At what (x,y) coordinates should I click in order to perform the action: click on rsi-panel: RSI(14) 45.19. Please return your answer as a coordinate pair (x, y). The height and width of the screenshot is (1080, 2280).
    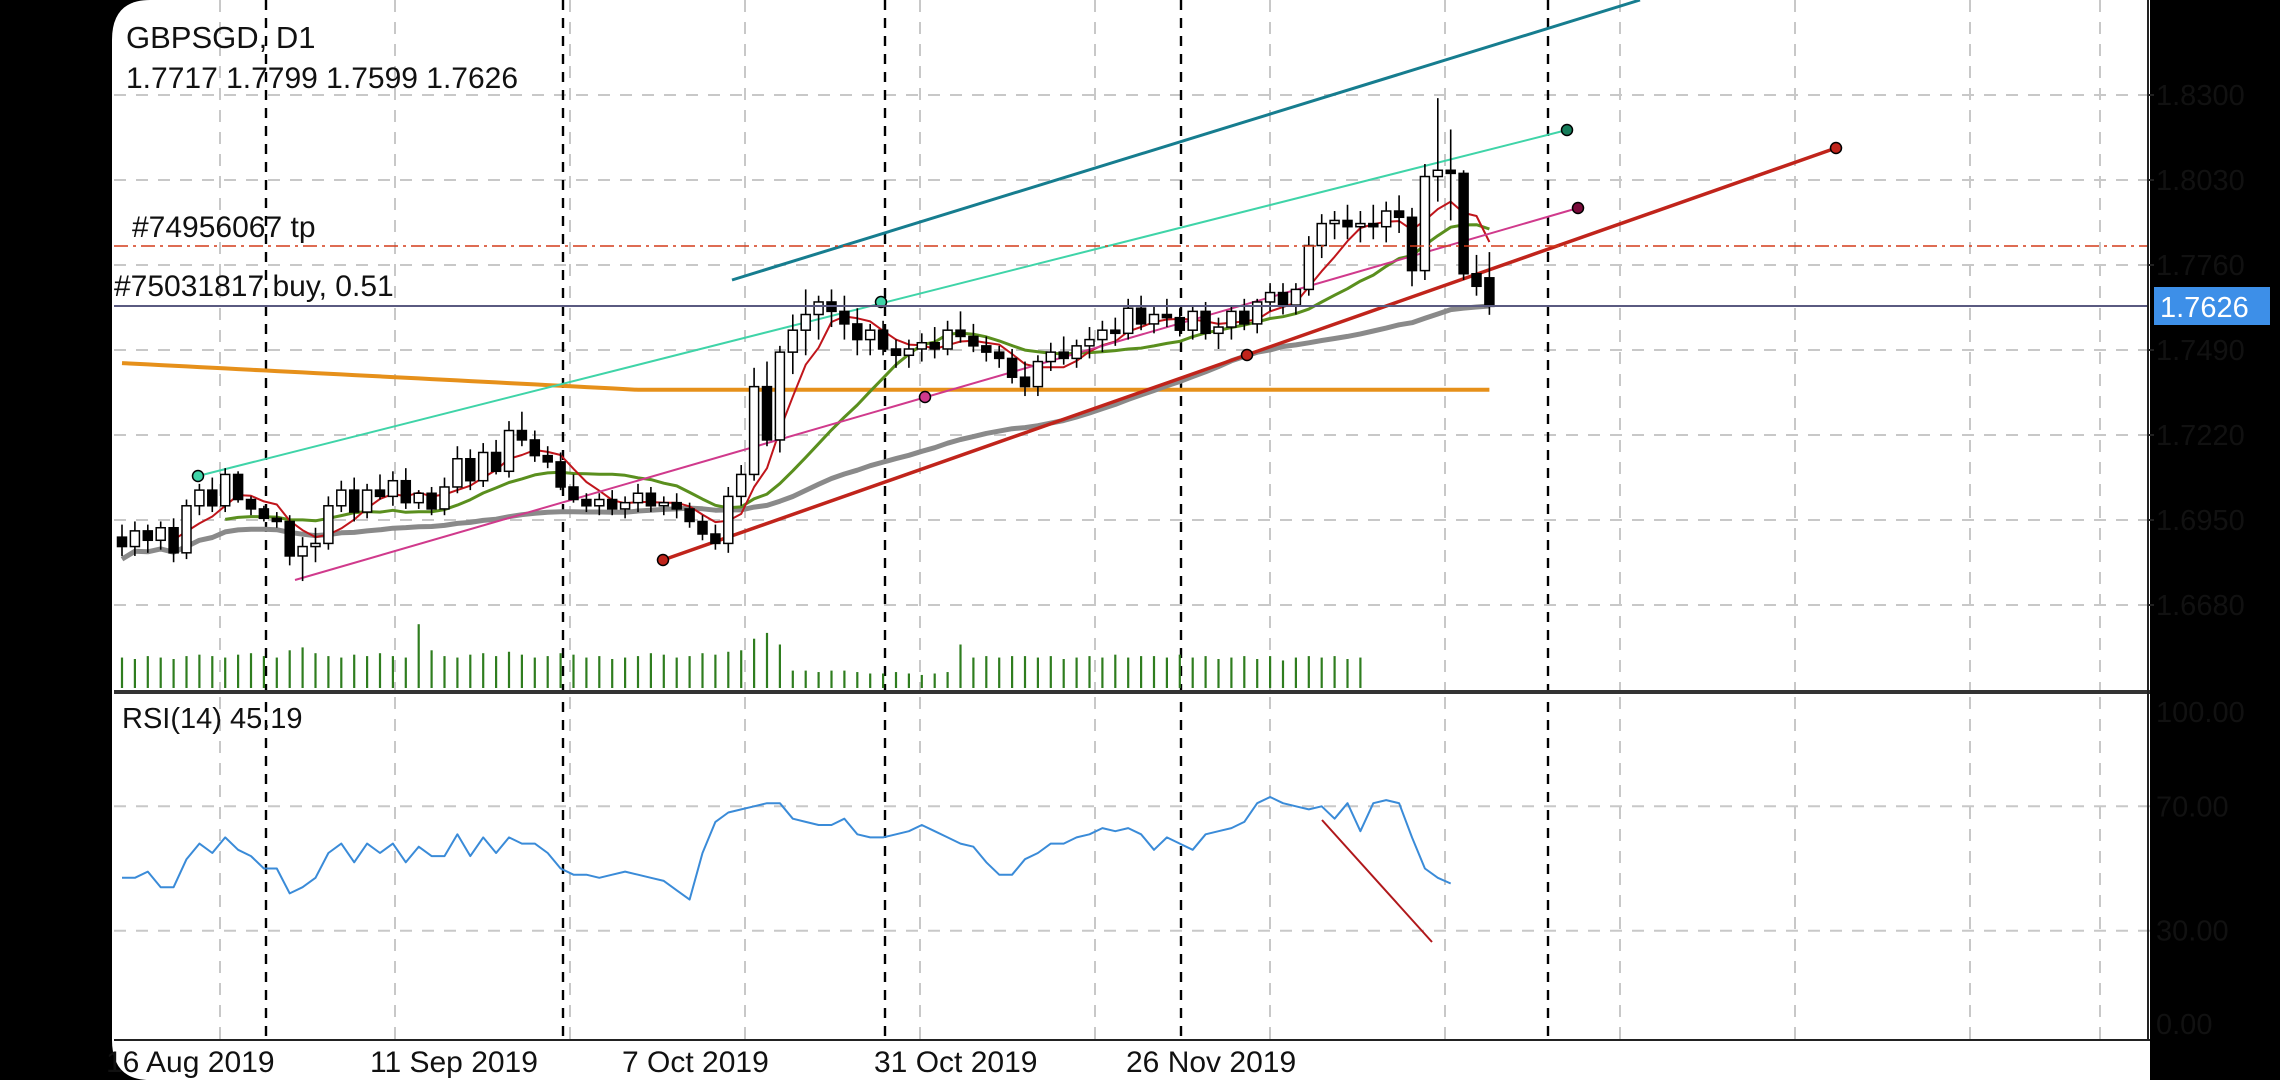
    Looking at the image, I should click on (787, 823).